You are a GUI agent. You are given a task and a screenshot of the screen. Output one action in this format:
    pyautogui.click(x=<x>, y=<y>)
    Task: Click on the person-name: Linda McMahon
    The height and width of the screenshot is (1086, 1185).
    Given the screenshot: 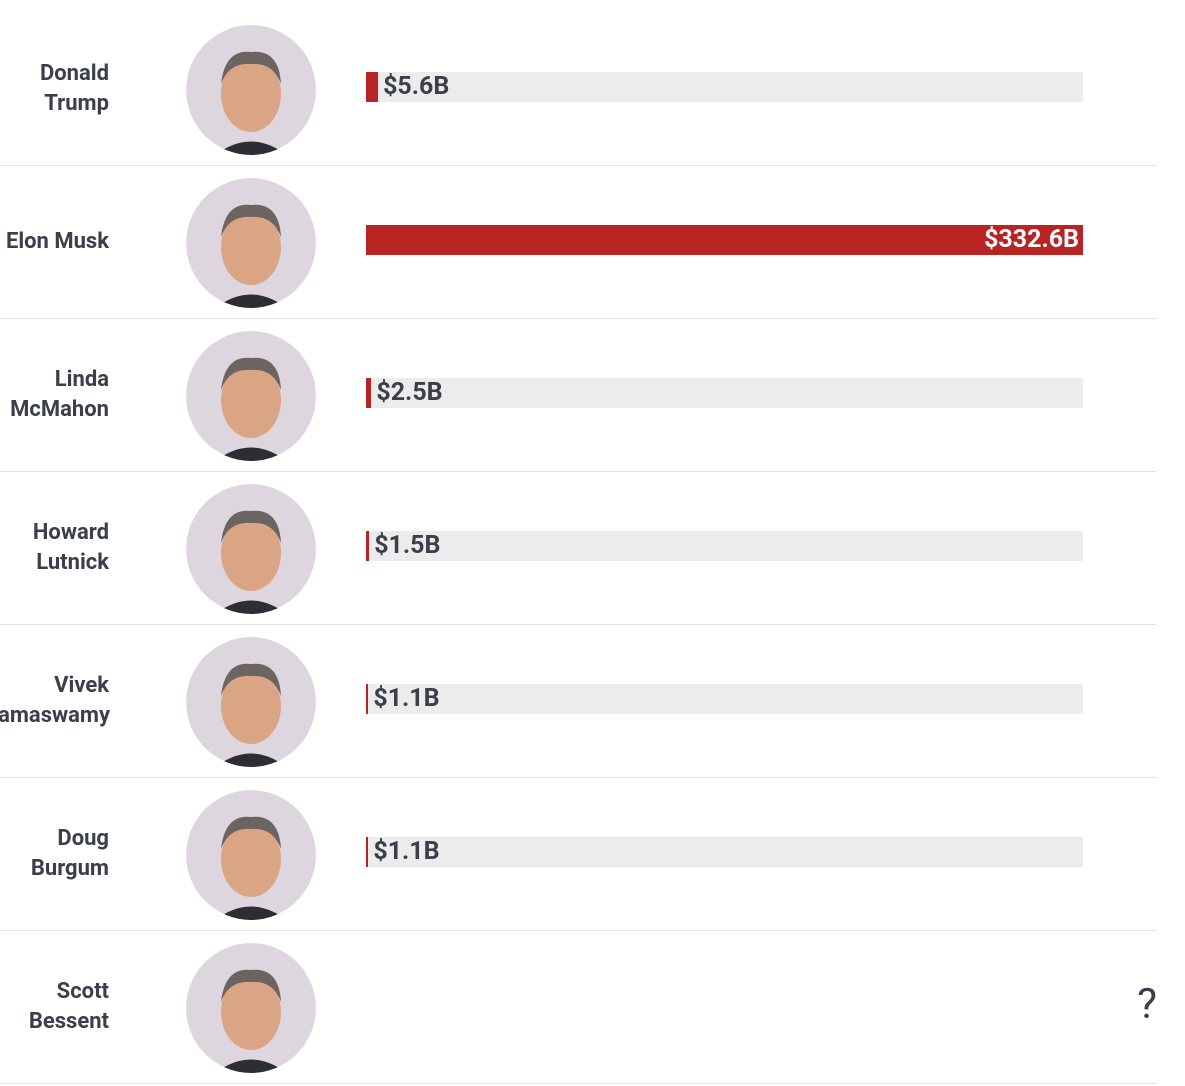 What is the action you would take?
    pyautogui.click(x=59, y=394)
    